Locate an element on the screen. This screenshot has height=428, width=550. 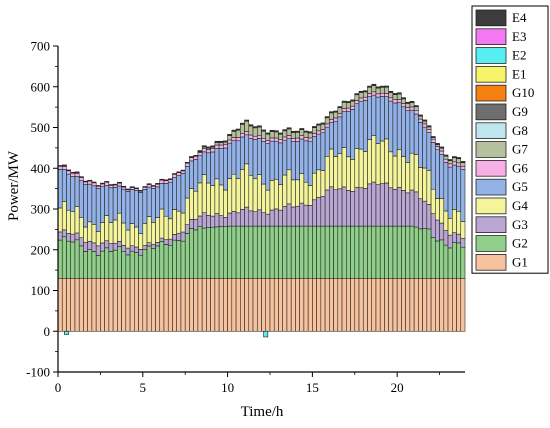
y-tick-label-1: 0 is located at coordinates (47, 331).